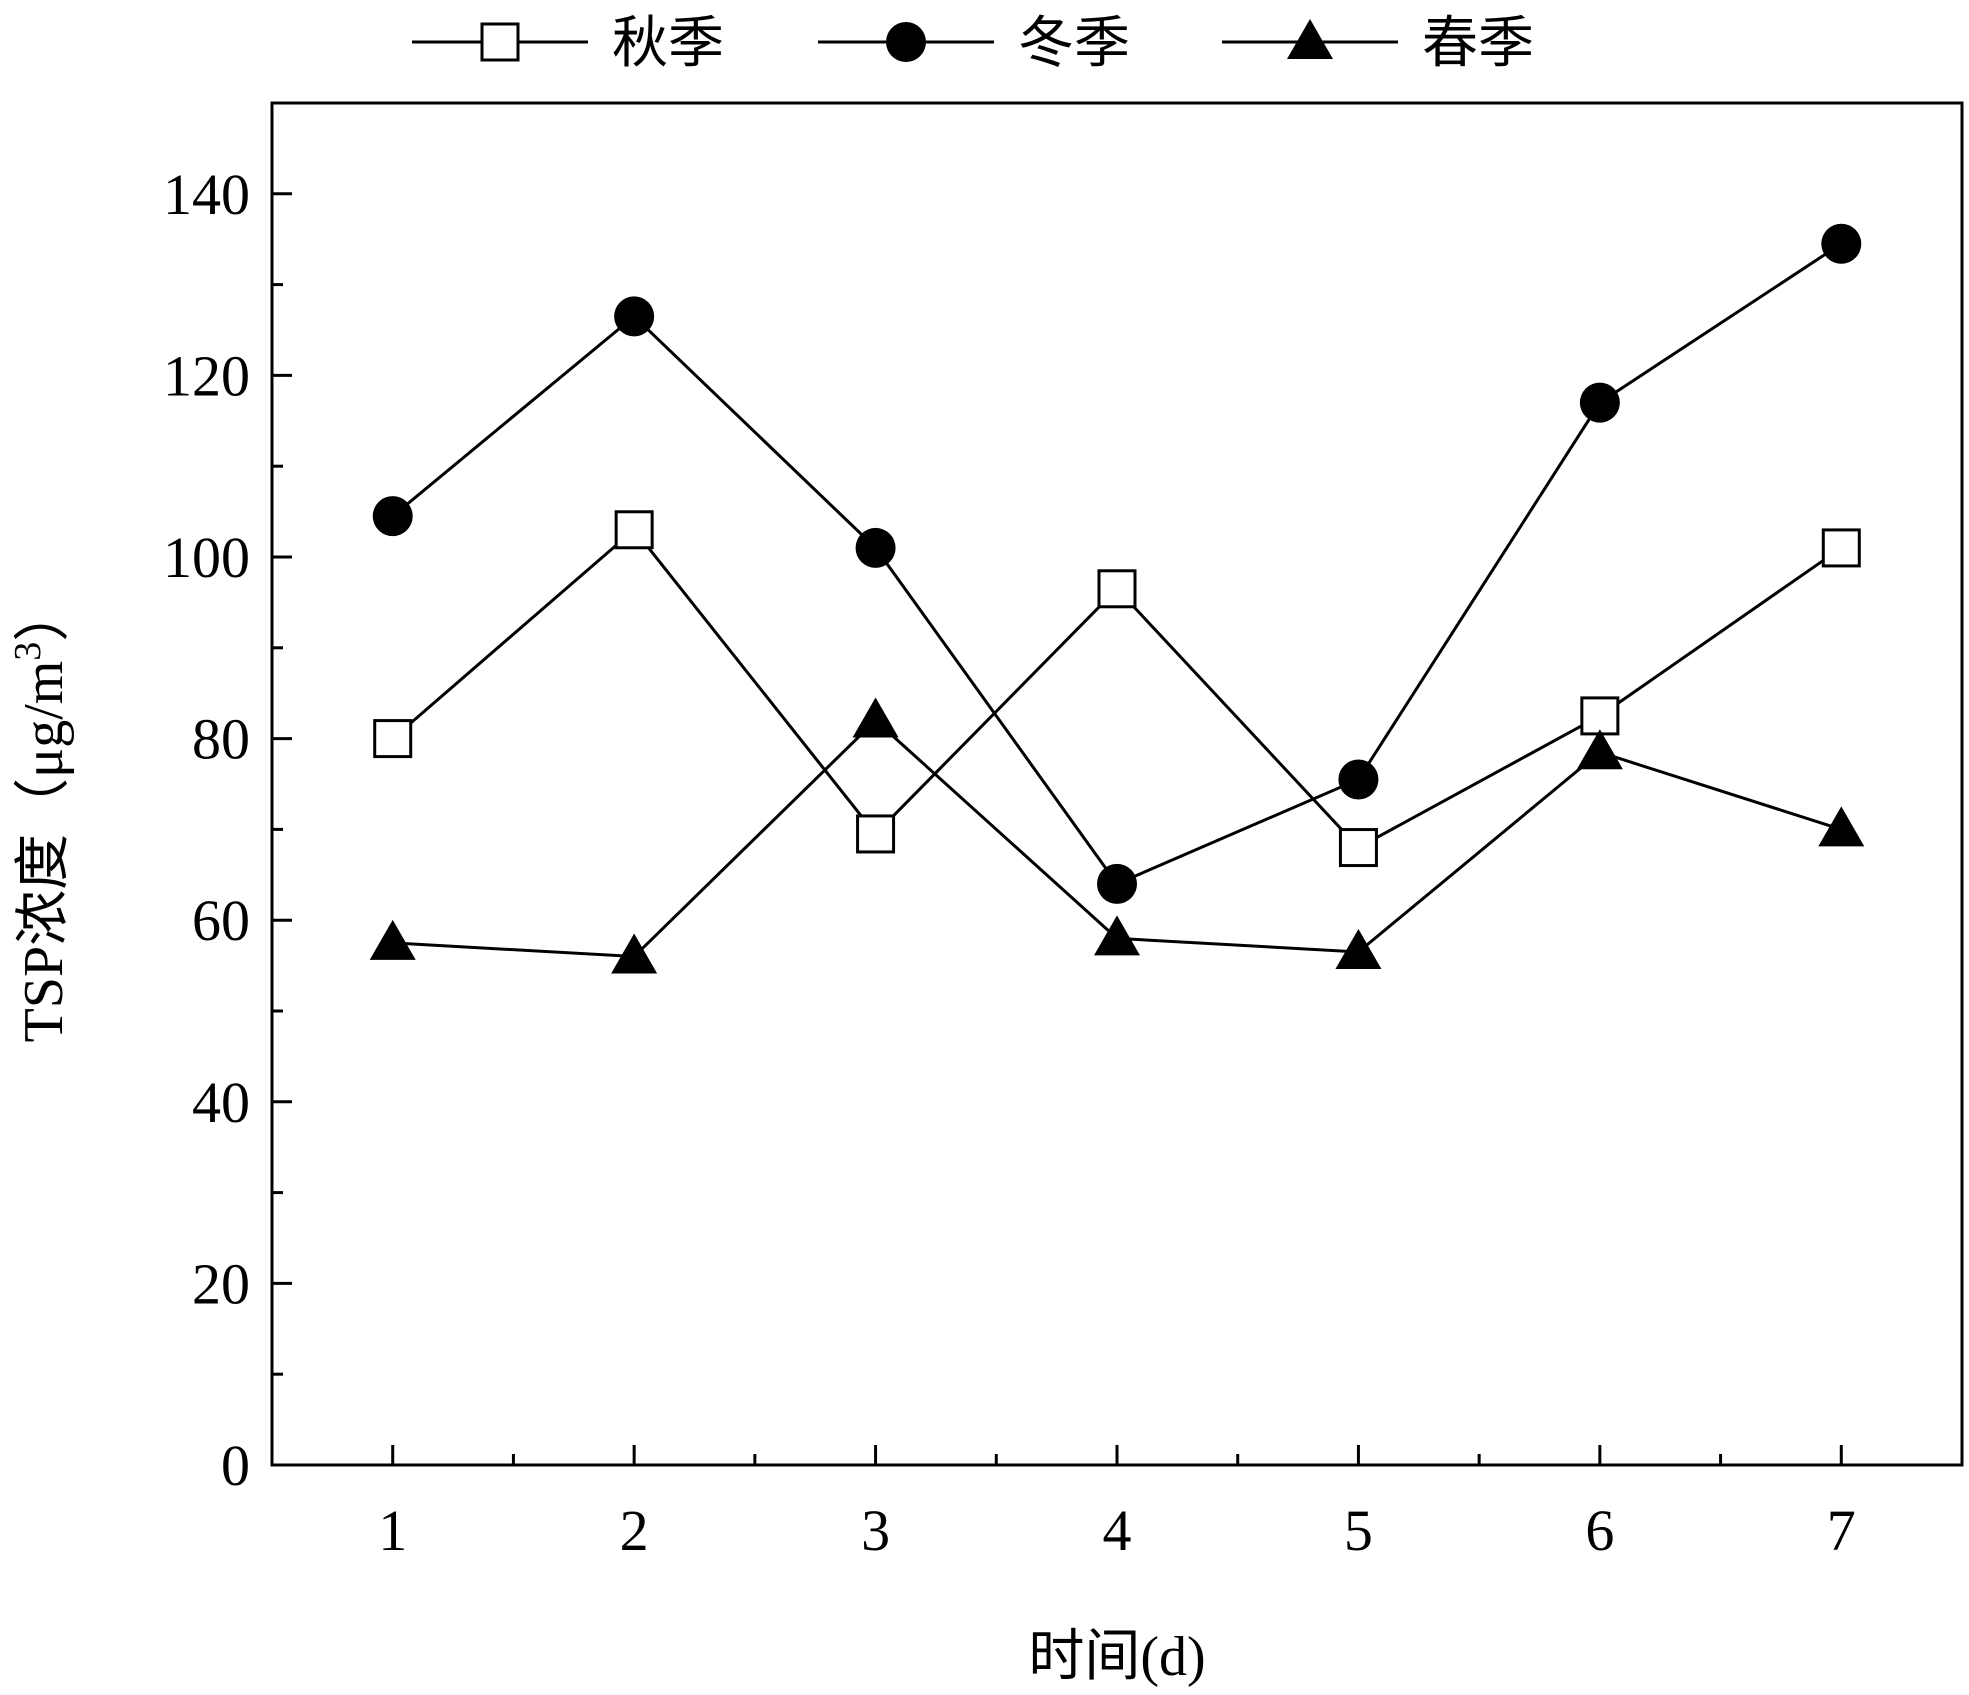 The height and width of the screenshot is (1695, 1969). Describe the element at coordinates (634, 1530) in the screenshot. I see `x-tick-label: 2` at that location.